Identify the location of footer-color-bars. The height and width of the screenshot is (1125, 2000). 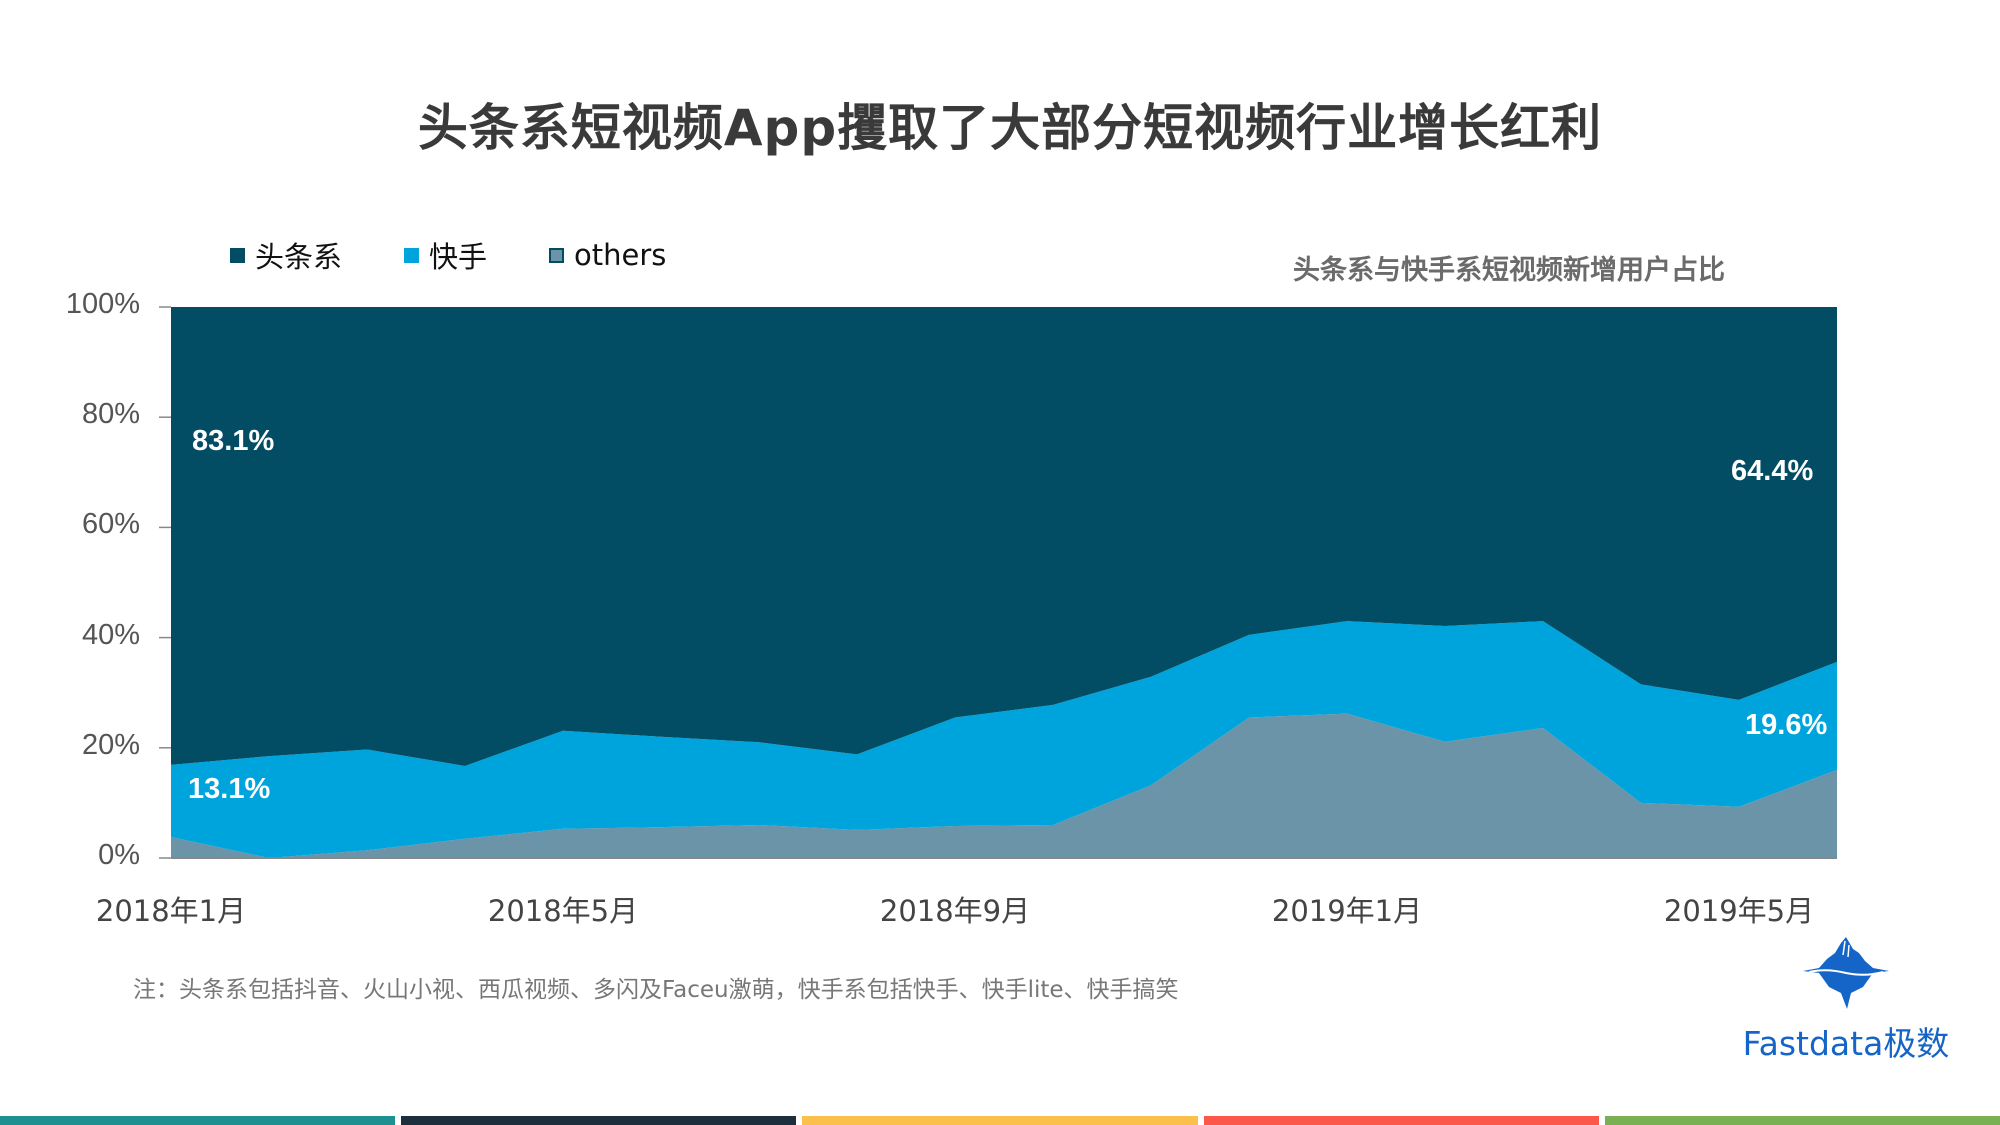
(1000, 1120).